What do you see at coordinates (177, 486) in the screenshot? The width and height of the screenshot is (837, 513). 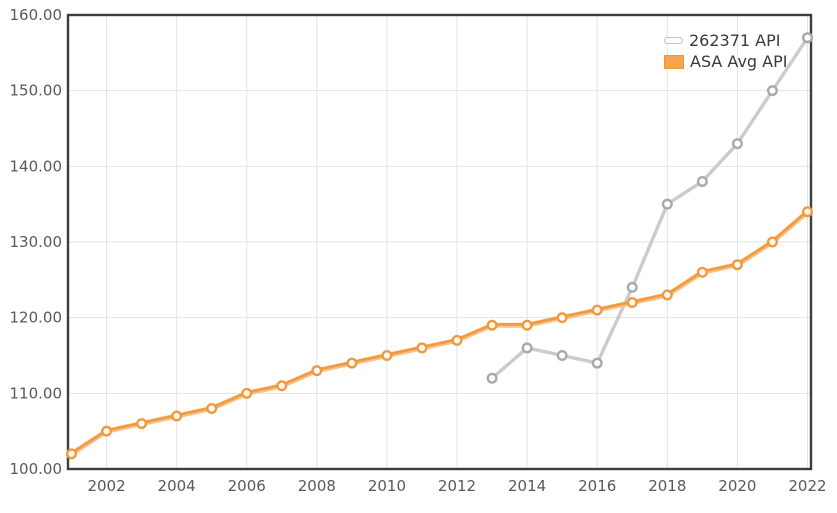 I see `x-tick-label: 2004` at bounding box center [177, 486].